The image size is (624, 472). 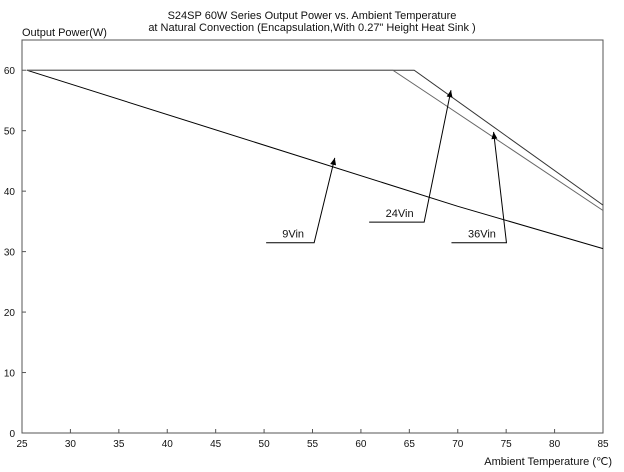 What do you see at coordinates (361, 444) in the screenshot?
I see `x-tick-label: 60` at bounding box center [361, 444].